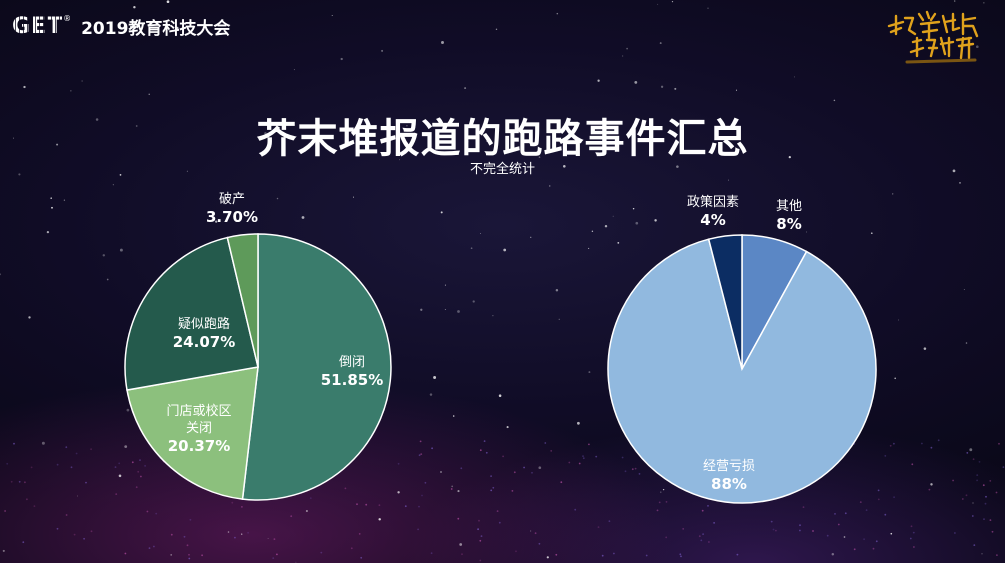 The width and height of the screenshot is (1005, 563). What do you see at coordinates (156, 29) in the screenshot?
I see `event-name: 2019教育科技大会` at bounding box center [156, 29].